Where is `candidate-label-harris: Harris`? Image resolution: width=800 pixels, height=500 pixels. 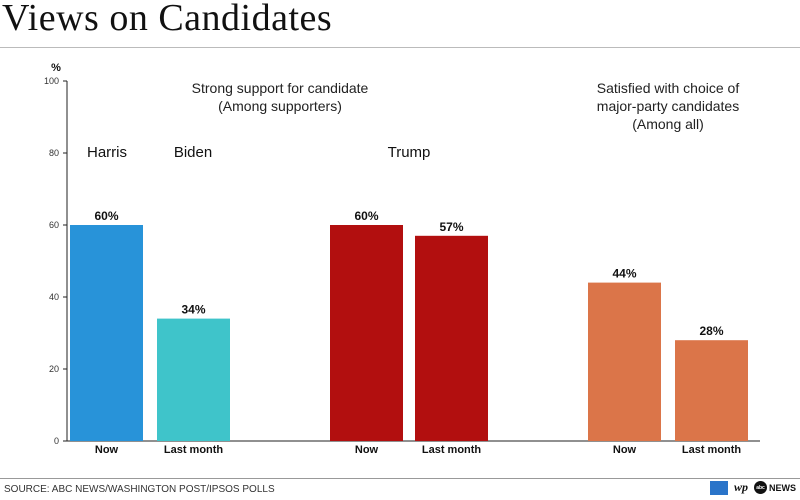
candidate-label-harris: Harris is located at coordinates (107, 152).